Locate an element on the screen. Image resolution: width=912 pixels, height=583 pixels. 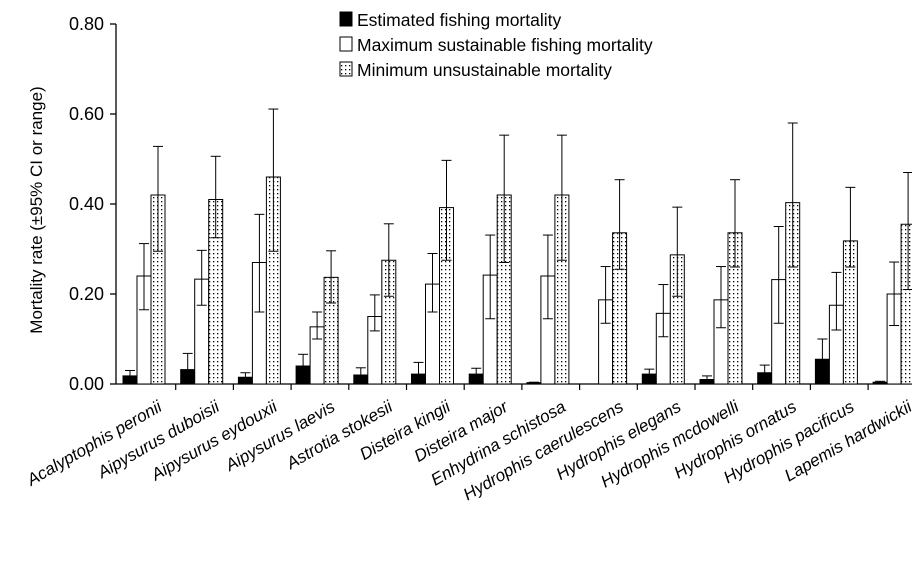
y-tick-label: 0.20 is located at coordinates (86, 294).